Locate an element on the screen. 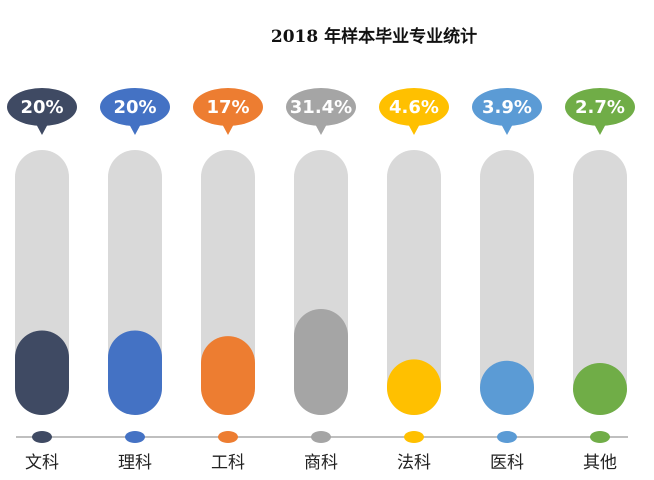 This screenshot has height=480, width=654. value-label-0: 20% is located at coordinates (41, 107).